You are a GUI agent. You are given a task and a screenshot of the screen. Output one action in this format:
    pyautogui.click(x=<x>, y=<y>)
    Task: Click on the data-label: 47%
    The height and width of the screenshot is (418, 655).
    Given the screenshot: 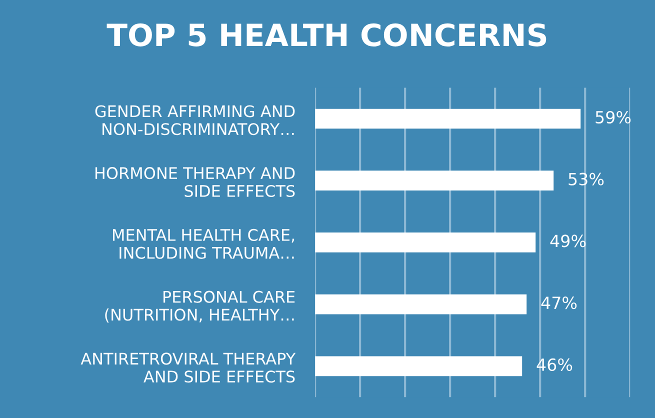 What is the action you would take?
    pyautogui.click(x=559, y=303)
    